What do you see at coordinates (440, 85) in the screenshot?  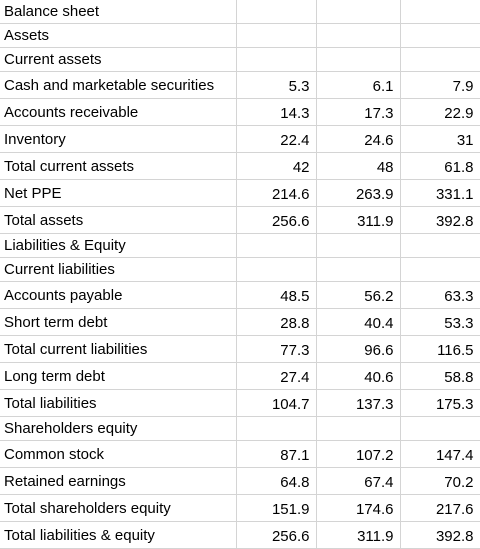 I see `cell-value: 7.9` at bounding box center [440, 85].